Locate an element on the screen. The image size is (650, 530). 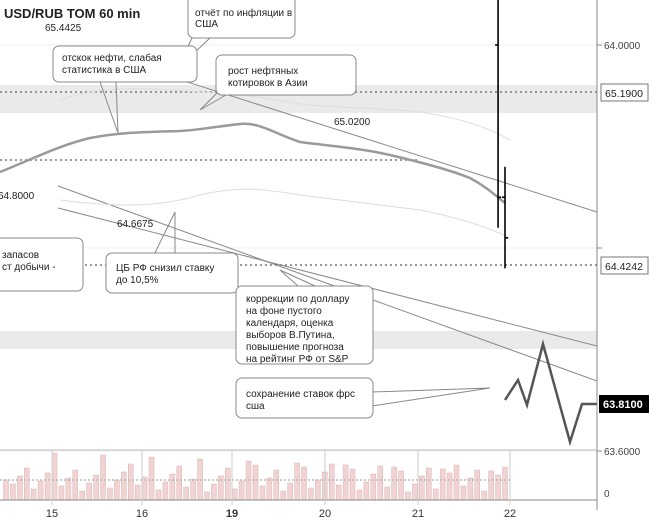
point-label-low: 64.6675 is located at coordinates (135, 224).